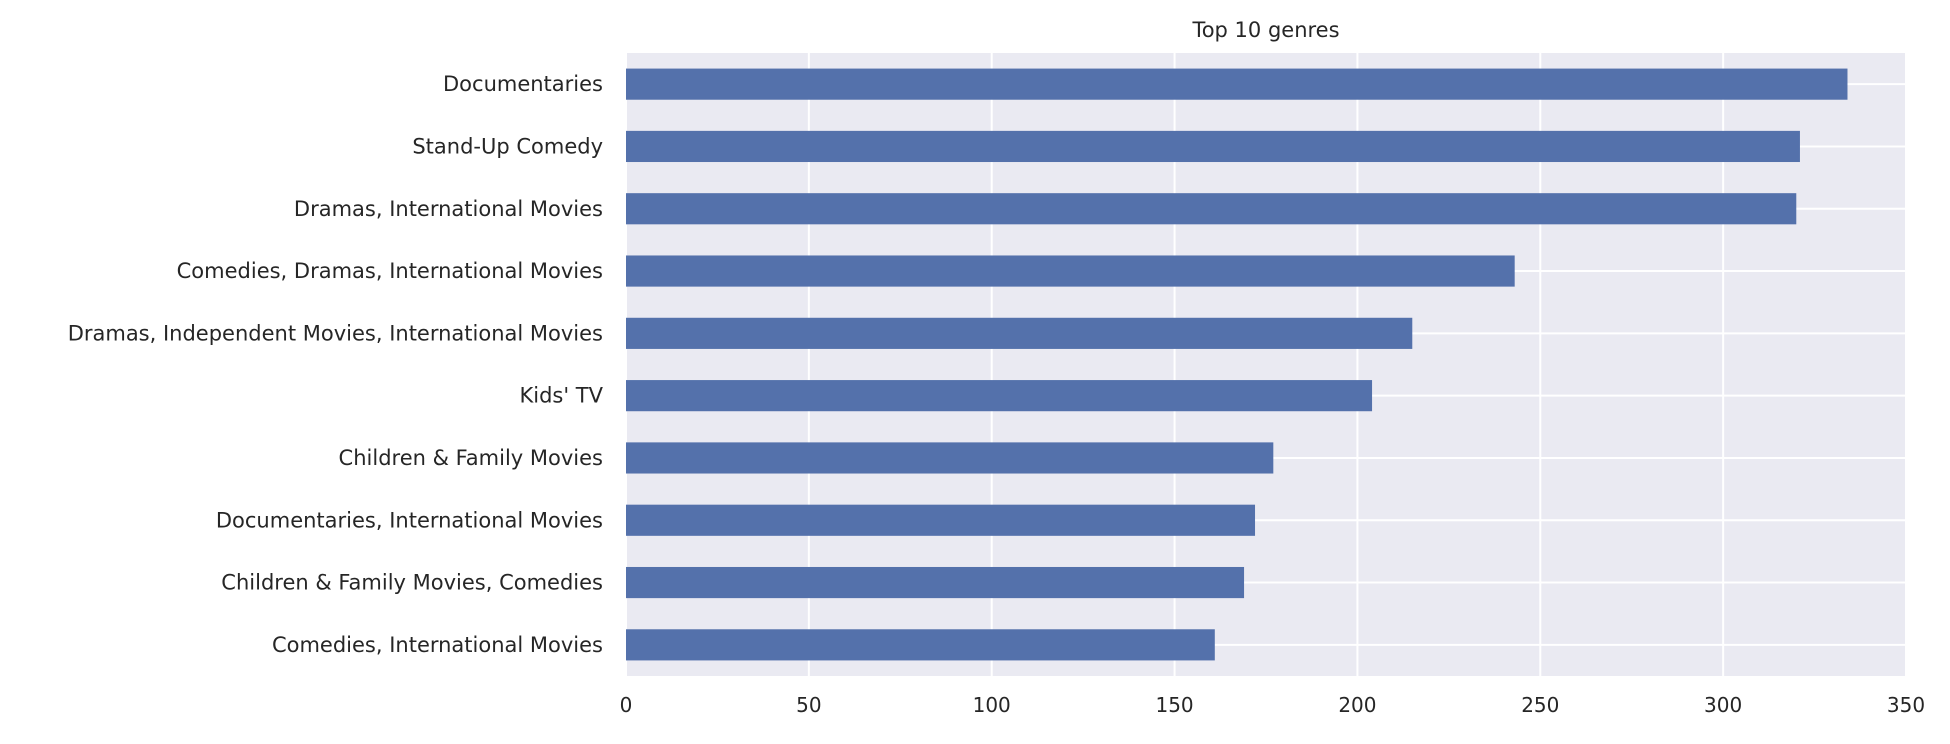 The image size is (1950, 744). Describe the element at coordinates (409, 520) in the screenshot. I see `y-tick-label: Documentaries, International Movies` at that location.